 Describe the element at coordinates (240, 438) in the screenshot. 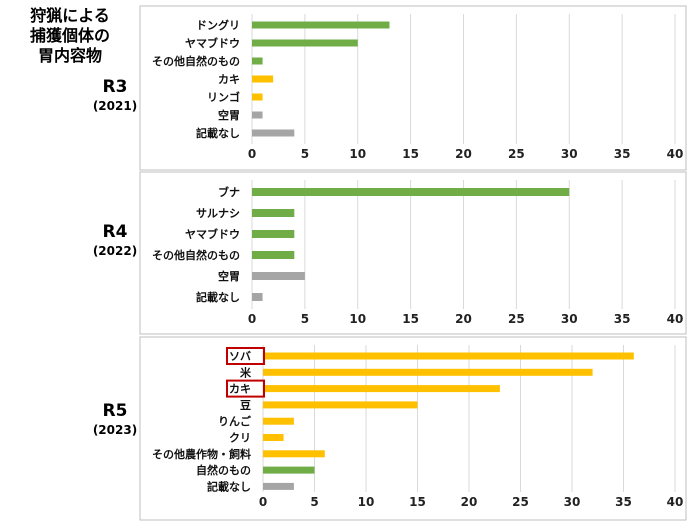

I see `category-label: クリ` at that location.